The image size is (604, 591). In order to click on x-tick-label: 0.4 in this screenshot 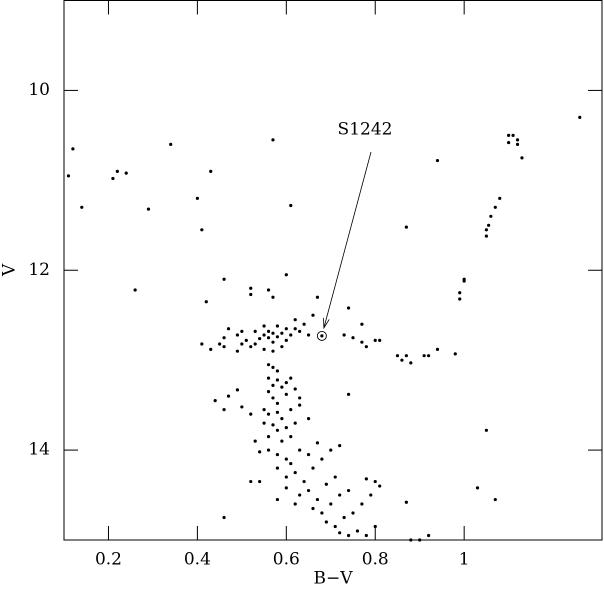, I will do `click(197, 560)`.